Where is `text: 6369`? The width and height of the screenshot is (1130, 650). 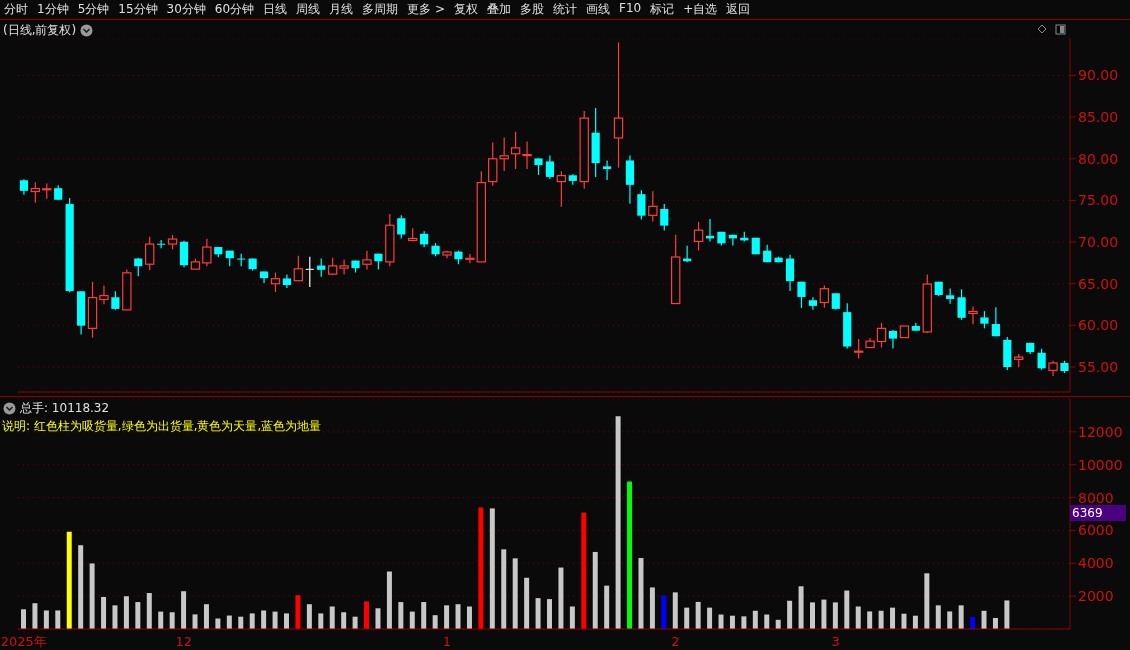
text: 6369 is located at coordinates (1098, 513).